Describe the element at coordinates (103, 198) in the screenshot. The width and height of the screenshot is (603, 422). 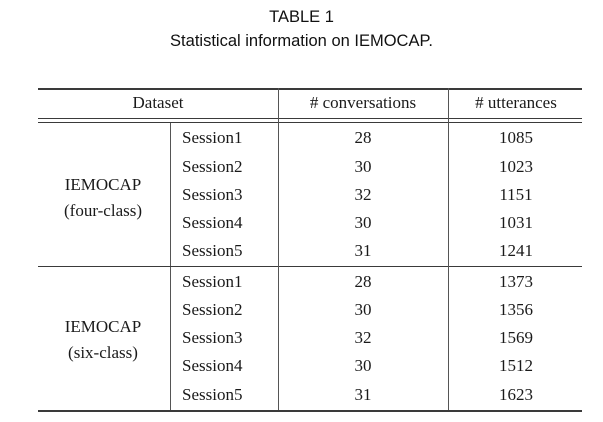
I see `group-label: IEMOCAP (four-class)` at that location.